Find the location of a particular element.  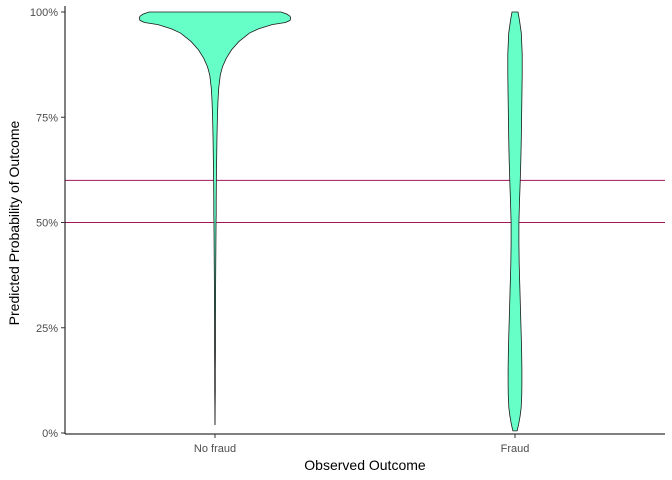

x-axis: No fraud Fraud is located at coordinates (365, 444).